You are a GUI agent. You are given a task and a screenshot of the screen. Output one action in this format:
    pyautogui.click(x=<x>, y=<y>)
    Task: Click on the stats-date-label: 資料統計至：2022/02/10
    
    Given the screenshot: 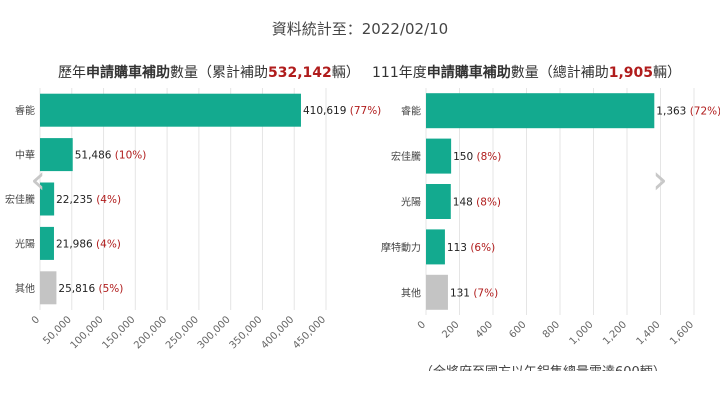 What is the action you would take?
    pyautogui.click(x=360, y=29)
    